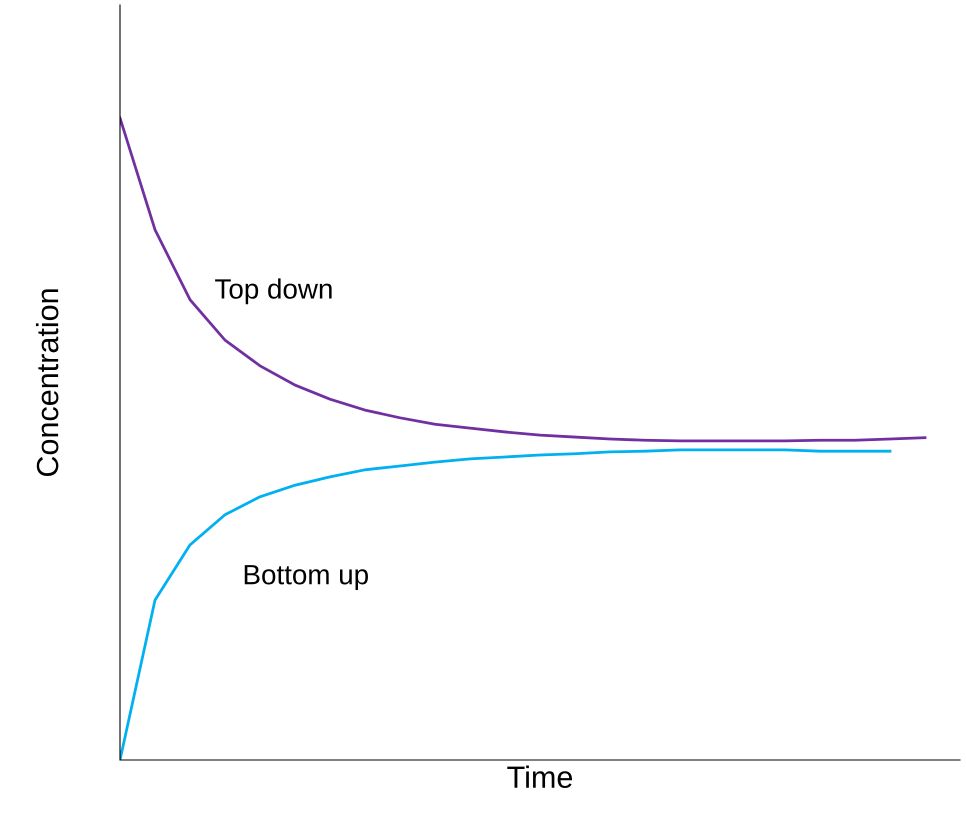 The width and height of the screenshot is (966, 818). I want to click on series-label: Bottom up, so click(306, 577).